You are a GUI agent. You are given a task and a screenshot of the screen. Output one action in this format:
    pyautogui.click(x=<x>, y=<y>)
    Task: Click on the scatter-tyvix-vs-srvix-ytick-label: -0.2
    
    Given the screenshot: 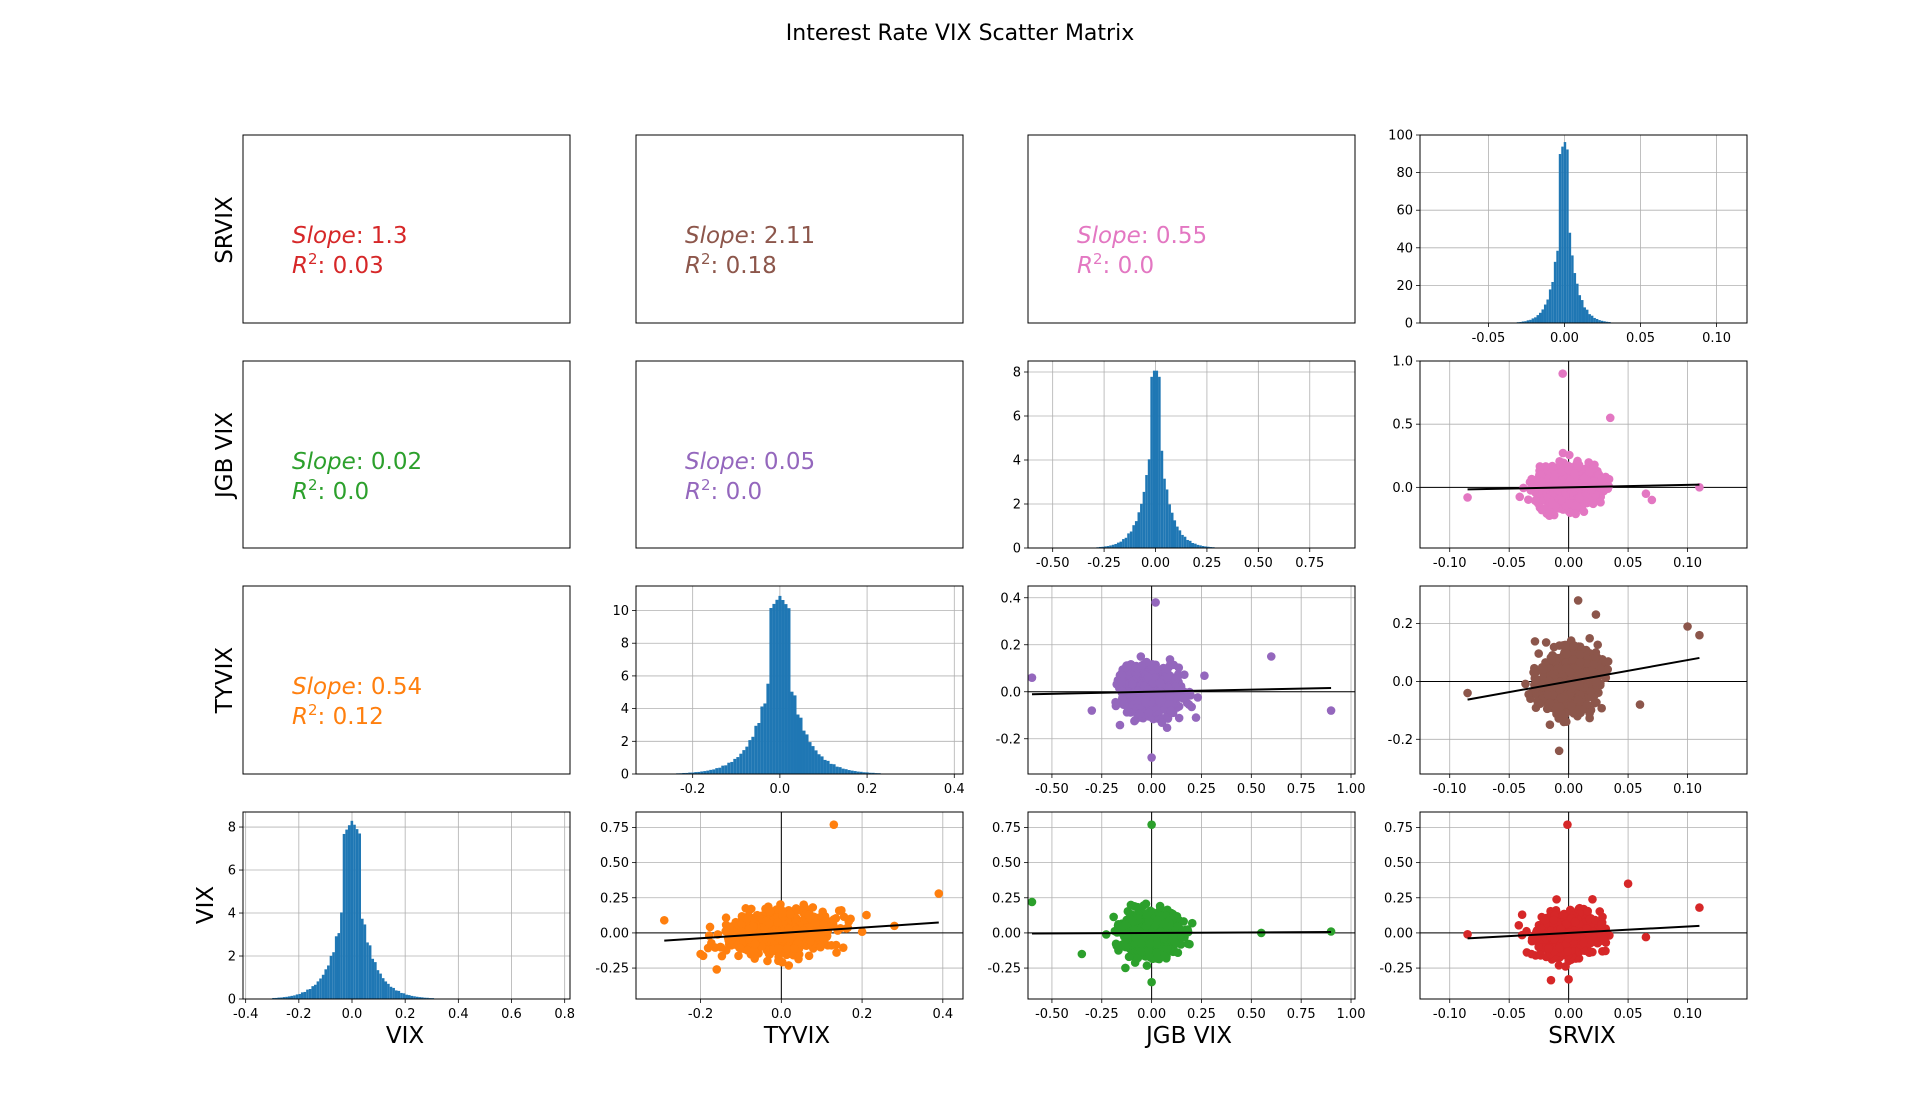 What is the action you would take?
    pyautogui.click(x=1400, y=740)
    